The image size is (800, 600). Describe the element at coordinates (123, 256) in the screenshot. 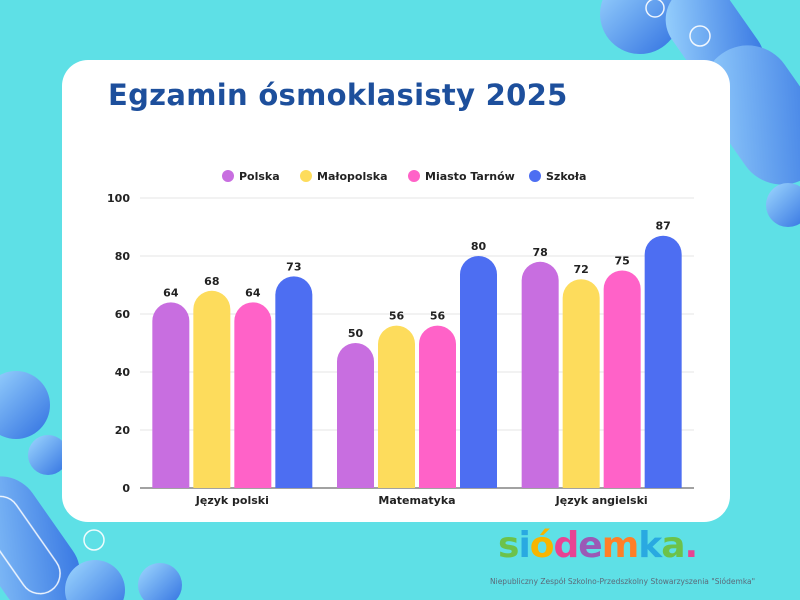

I see `y-tick-label: 80` at that location.